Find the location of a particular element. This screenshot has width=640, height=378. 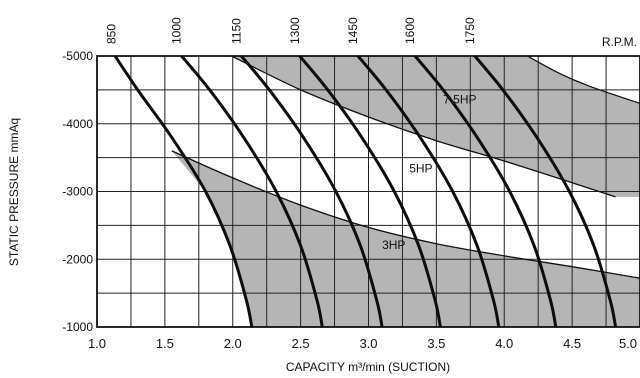

rpm-axis-label: R.P.M. is located at coordinates (619, 42).